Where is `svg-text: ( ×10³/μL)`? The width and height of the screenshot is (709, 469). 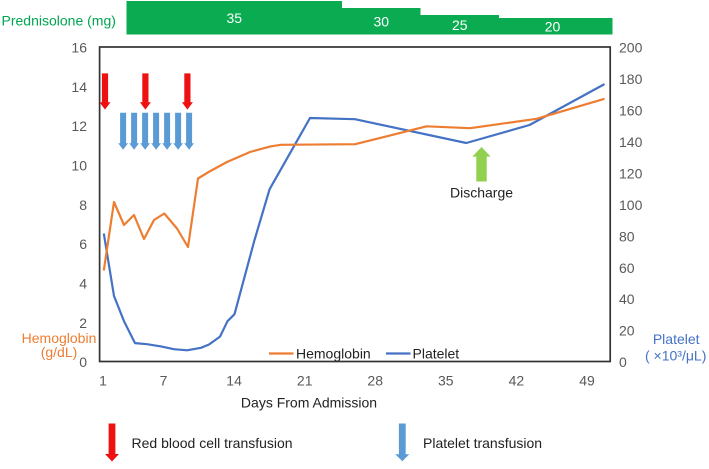
svg-text: ( ×10³/μL) is located at coordinates (675, 355).